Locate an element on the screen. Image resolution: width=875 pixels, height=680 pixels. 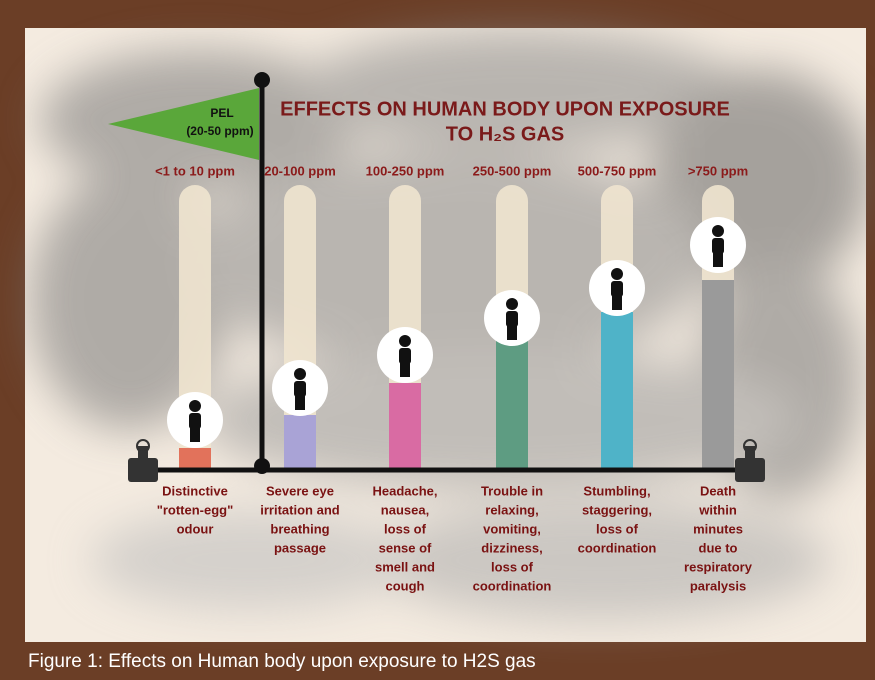
effect-line: Stumbling, is located at coordinates (616, 490).